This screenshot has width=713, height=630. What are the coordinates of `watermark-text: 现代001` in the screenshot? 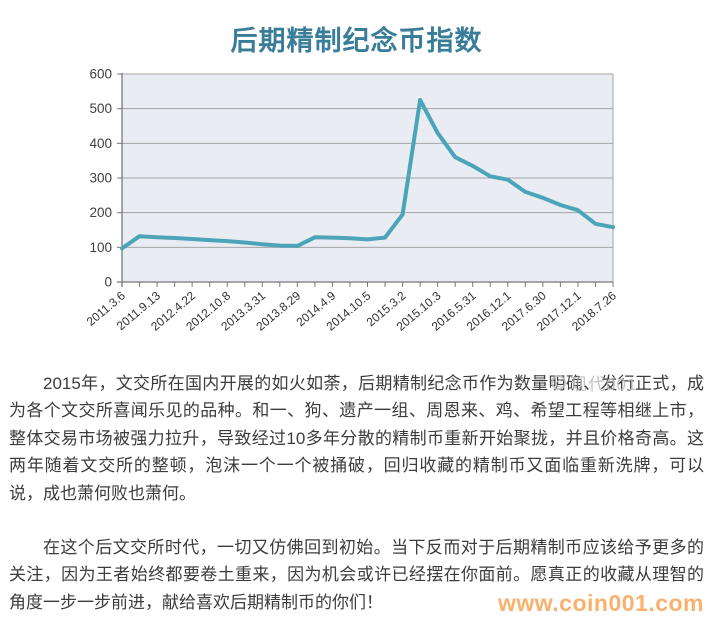 It's located at (604, 384).